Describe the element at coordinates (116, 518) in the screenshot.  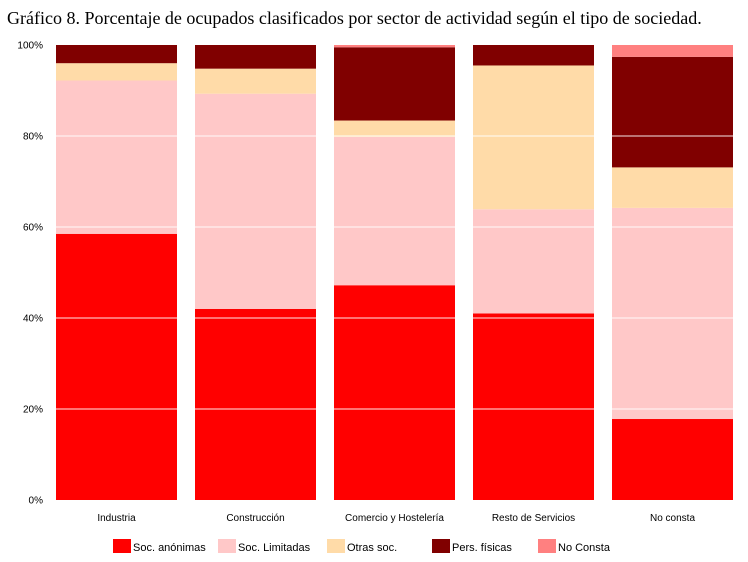
I see `x-tick-label: Industria` at that location.